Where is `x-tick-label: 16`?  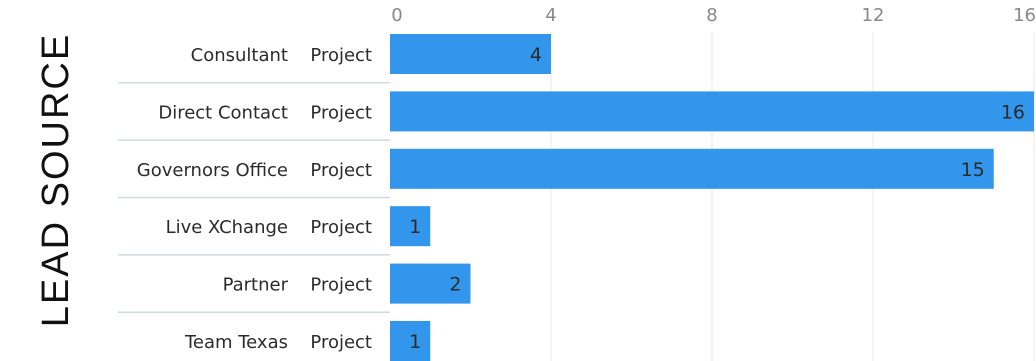
x-tick-label: 16 is located at coordinates (1024, 15).